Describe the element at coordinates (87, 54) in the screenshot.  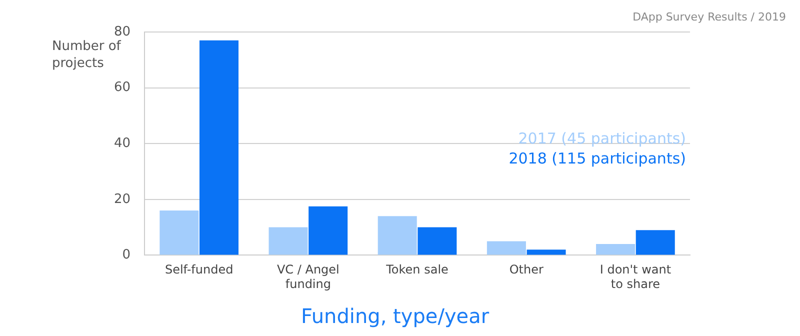
I see `y-axis-title: Number of projects` at that location.